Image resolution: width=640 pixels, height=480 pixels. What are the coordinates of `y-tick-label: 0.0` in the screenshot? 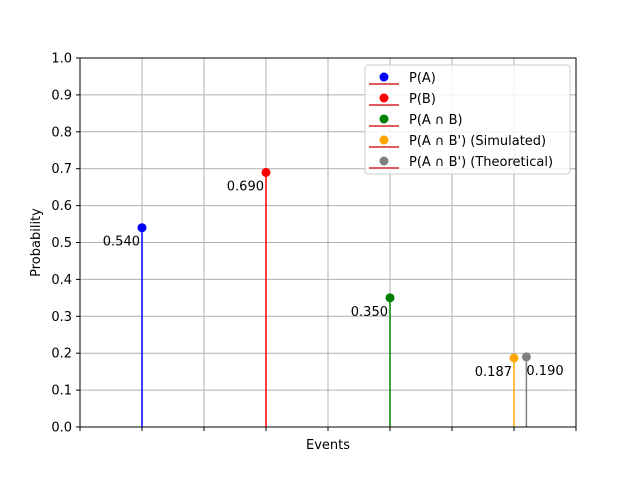 It's located at (61, 428).